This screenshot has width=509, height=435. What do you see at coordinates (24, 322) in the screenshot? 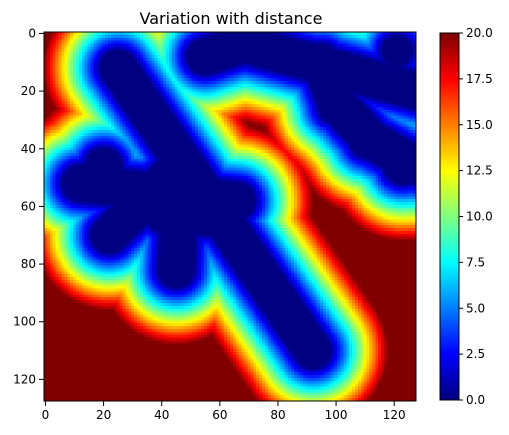
I see `y-tick-label: 100` at bounding box center [24, 322].